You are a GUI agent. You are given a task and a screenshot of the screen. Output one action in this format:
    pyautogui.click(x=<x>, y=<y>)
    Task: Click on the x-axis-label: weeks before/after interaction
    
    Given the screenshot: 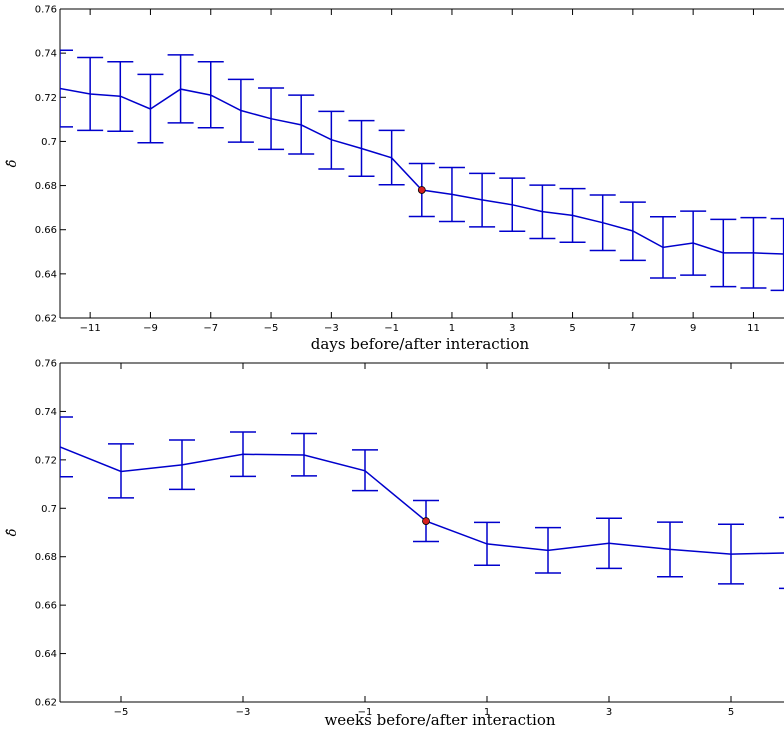 What is the action you would take?
    pyautogui.click(x=439, y=720)
    